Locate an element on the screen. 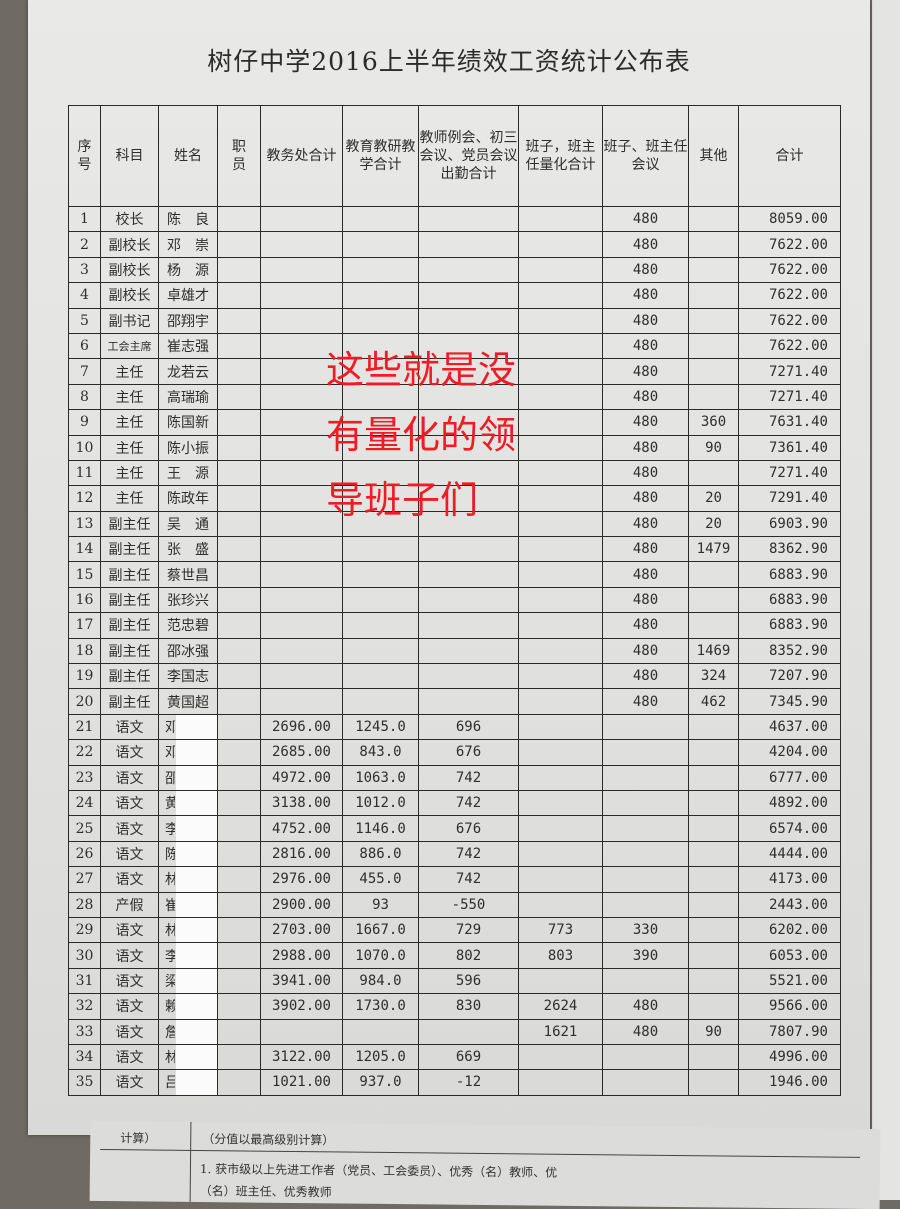 This screenshot has height=1209, width=900. cell-attendance: 742 is located at coordinates (468, 854).